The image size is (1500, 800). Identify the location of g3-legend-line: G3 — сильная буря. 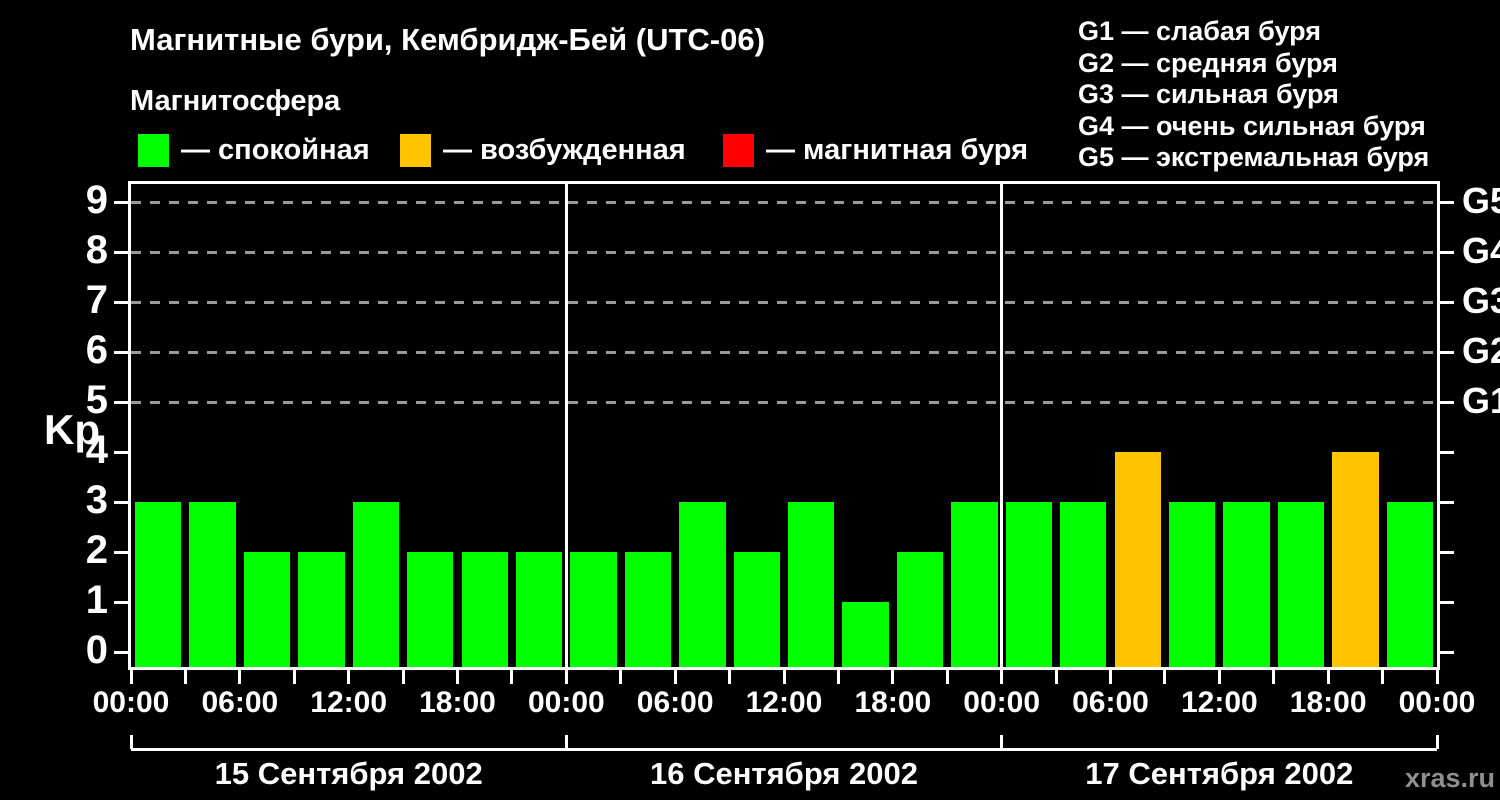
(1208, 94).